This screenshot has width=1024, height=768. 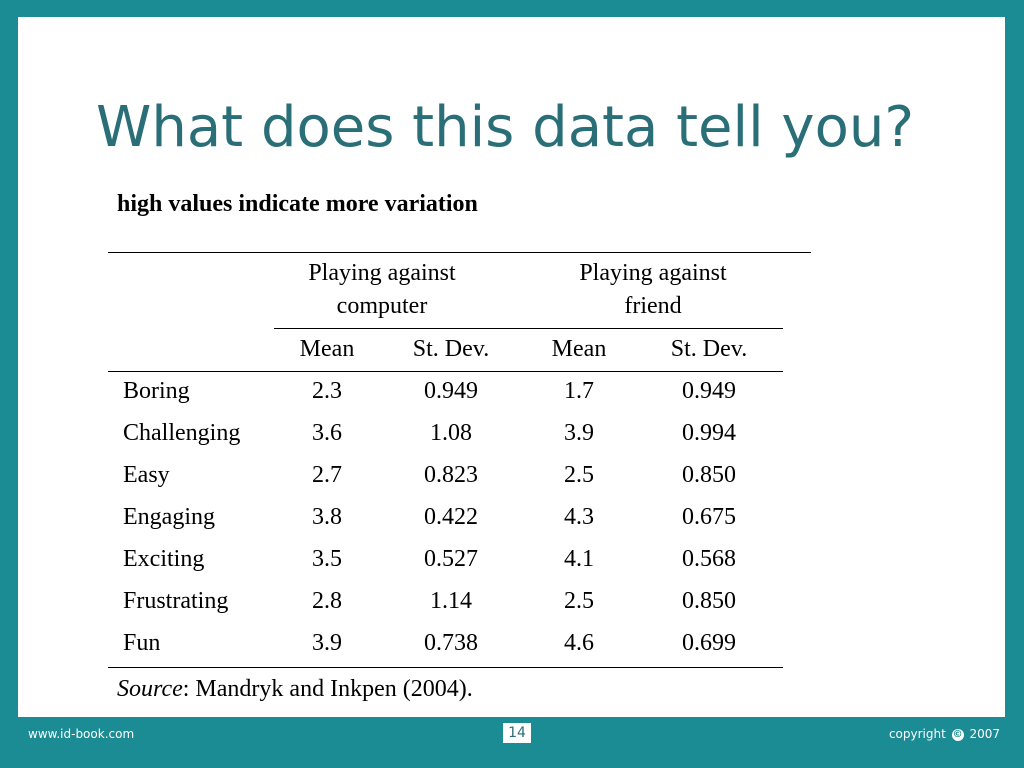 What do you see at coordinates (381, 290) in the screenshot?
I see `group-header-computer: Playing against computer` at bounding box center [381, 290].